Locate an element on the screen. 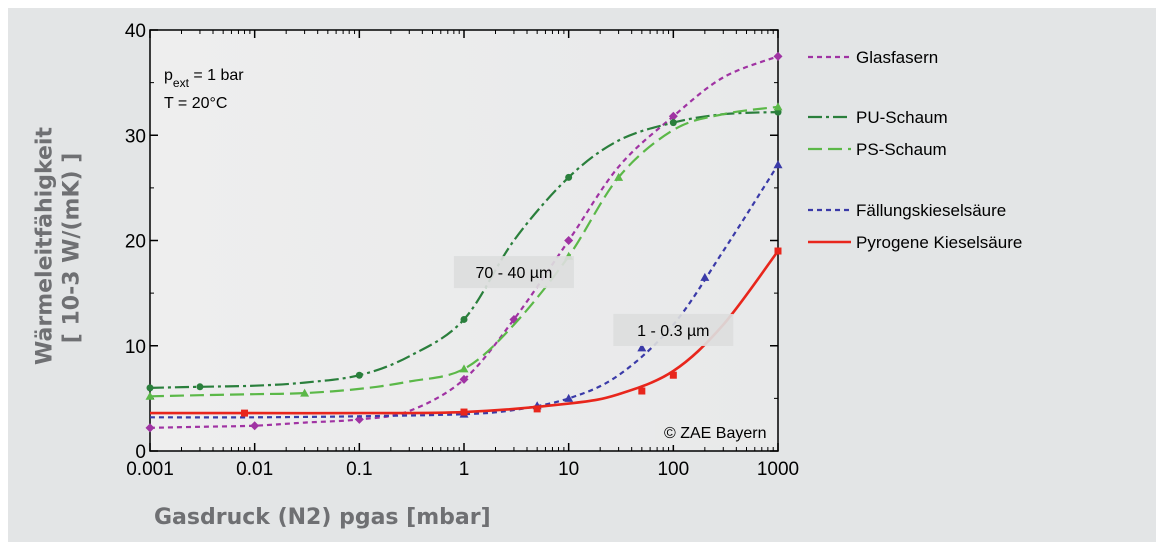 The width and height of the screenshot is (1164, 550). group-label: 70 - 40 µm is located at coordinates (513, 272).